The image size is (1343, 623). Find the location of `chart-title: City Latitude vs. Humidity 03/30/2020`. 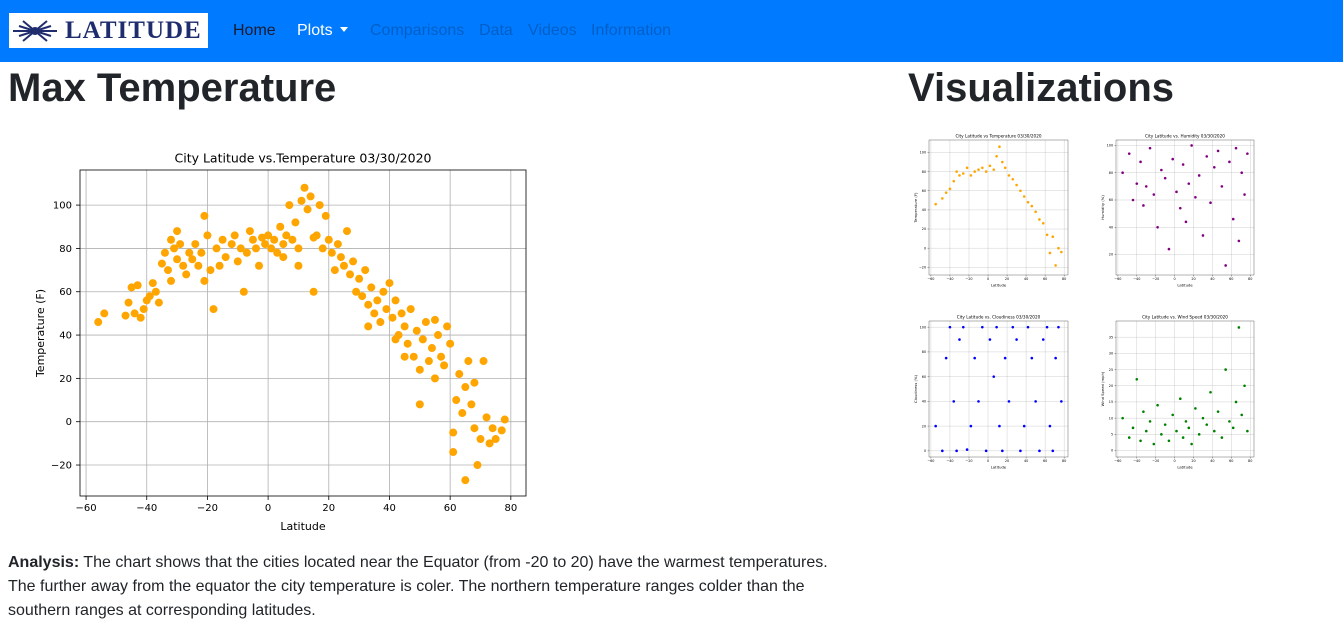

chart-title: City Latitude vs. Humidity 03/30/2020 is located at coordinates (1185, 135).